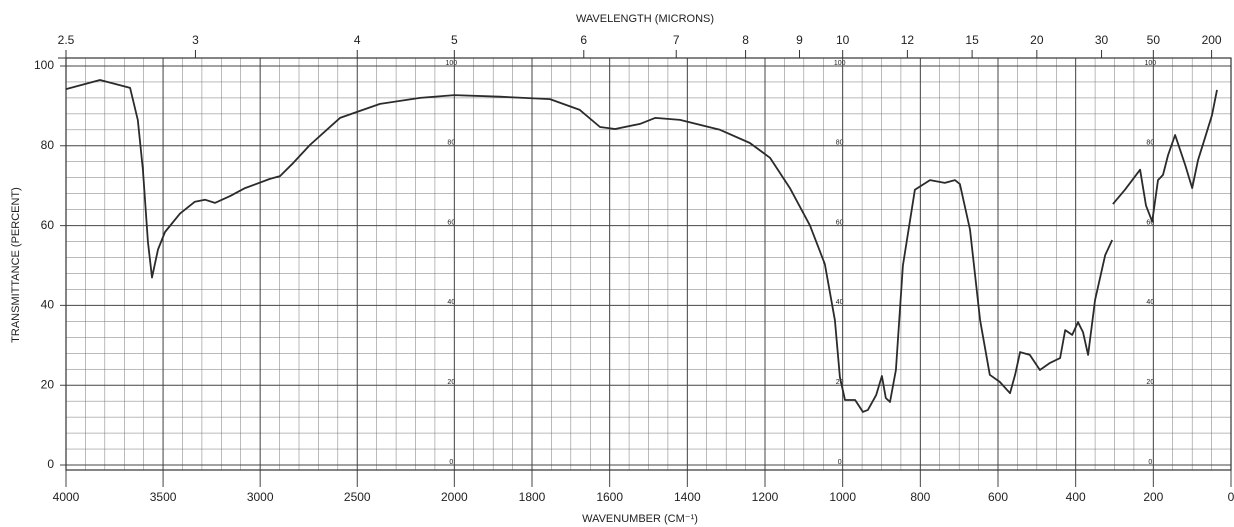 The image size is (1234, 527). Describe the element at coordinates (609, 497) in the screenshot. I see `x-tick-label: 1600` at that location.